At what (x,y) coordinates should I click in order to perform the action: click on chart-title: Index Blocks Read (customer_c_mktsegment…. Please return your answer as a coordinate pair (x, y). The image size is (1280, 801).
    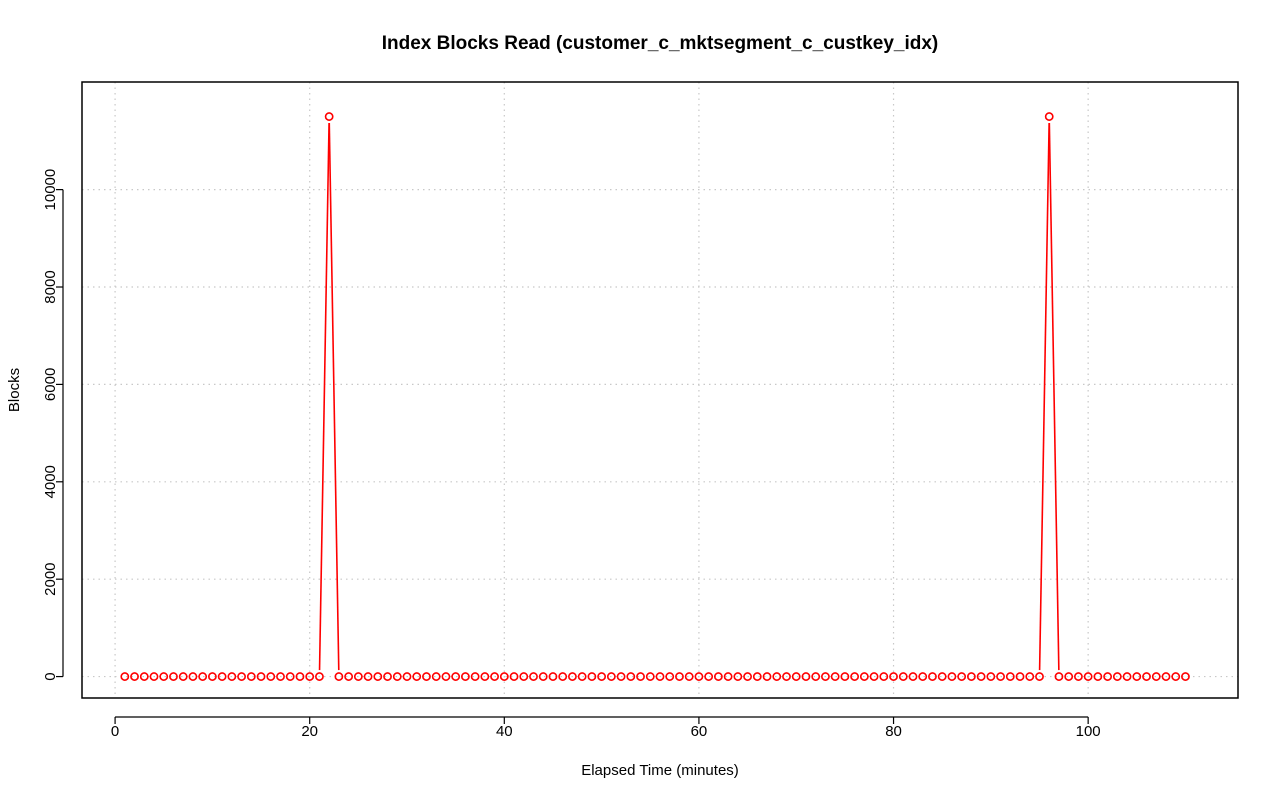
    Looking at the image, I should click on (660, 43).